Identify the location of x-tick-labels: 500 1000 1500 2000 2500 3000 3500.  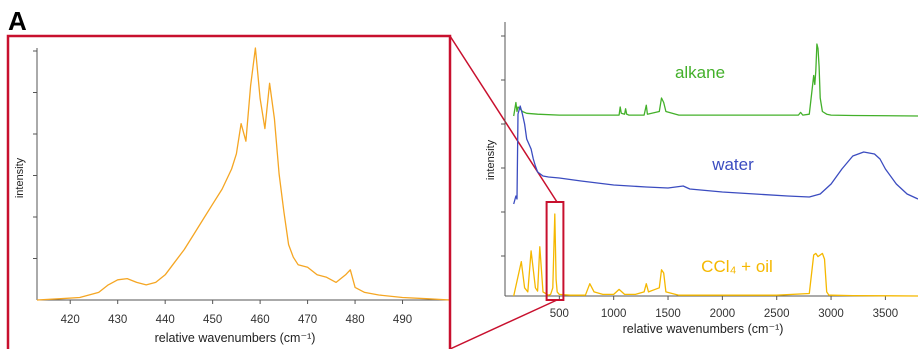
(724, 314).